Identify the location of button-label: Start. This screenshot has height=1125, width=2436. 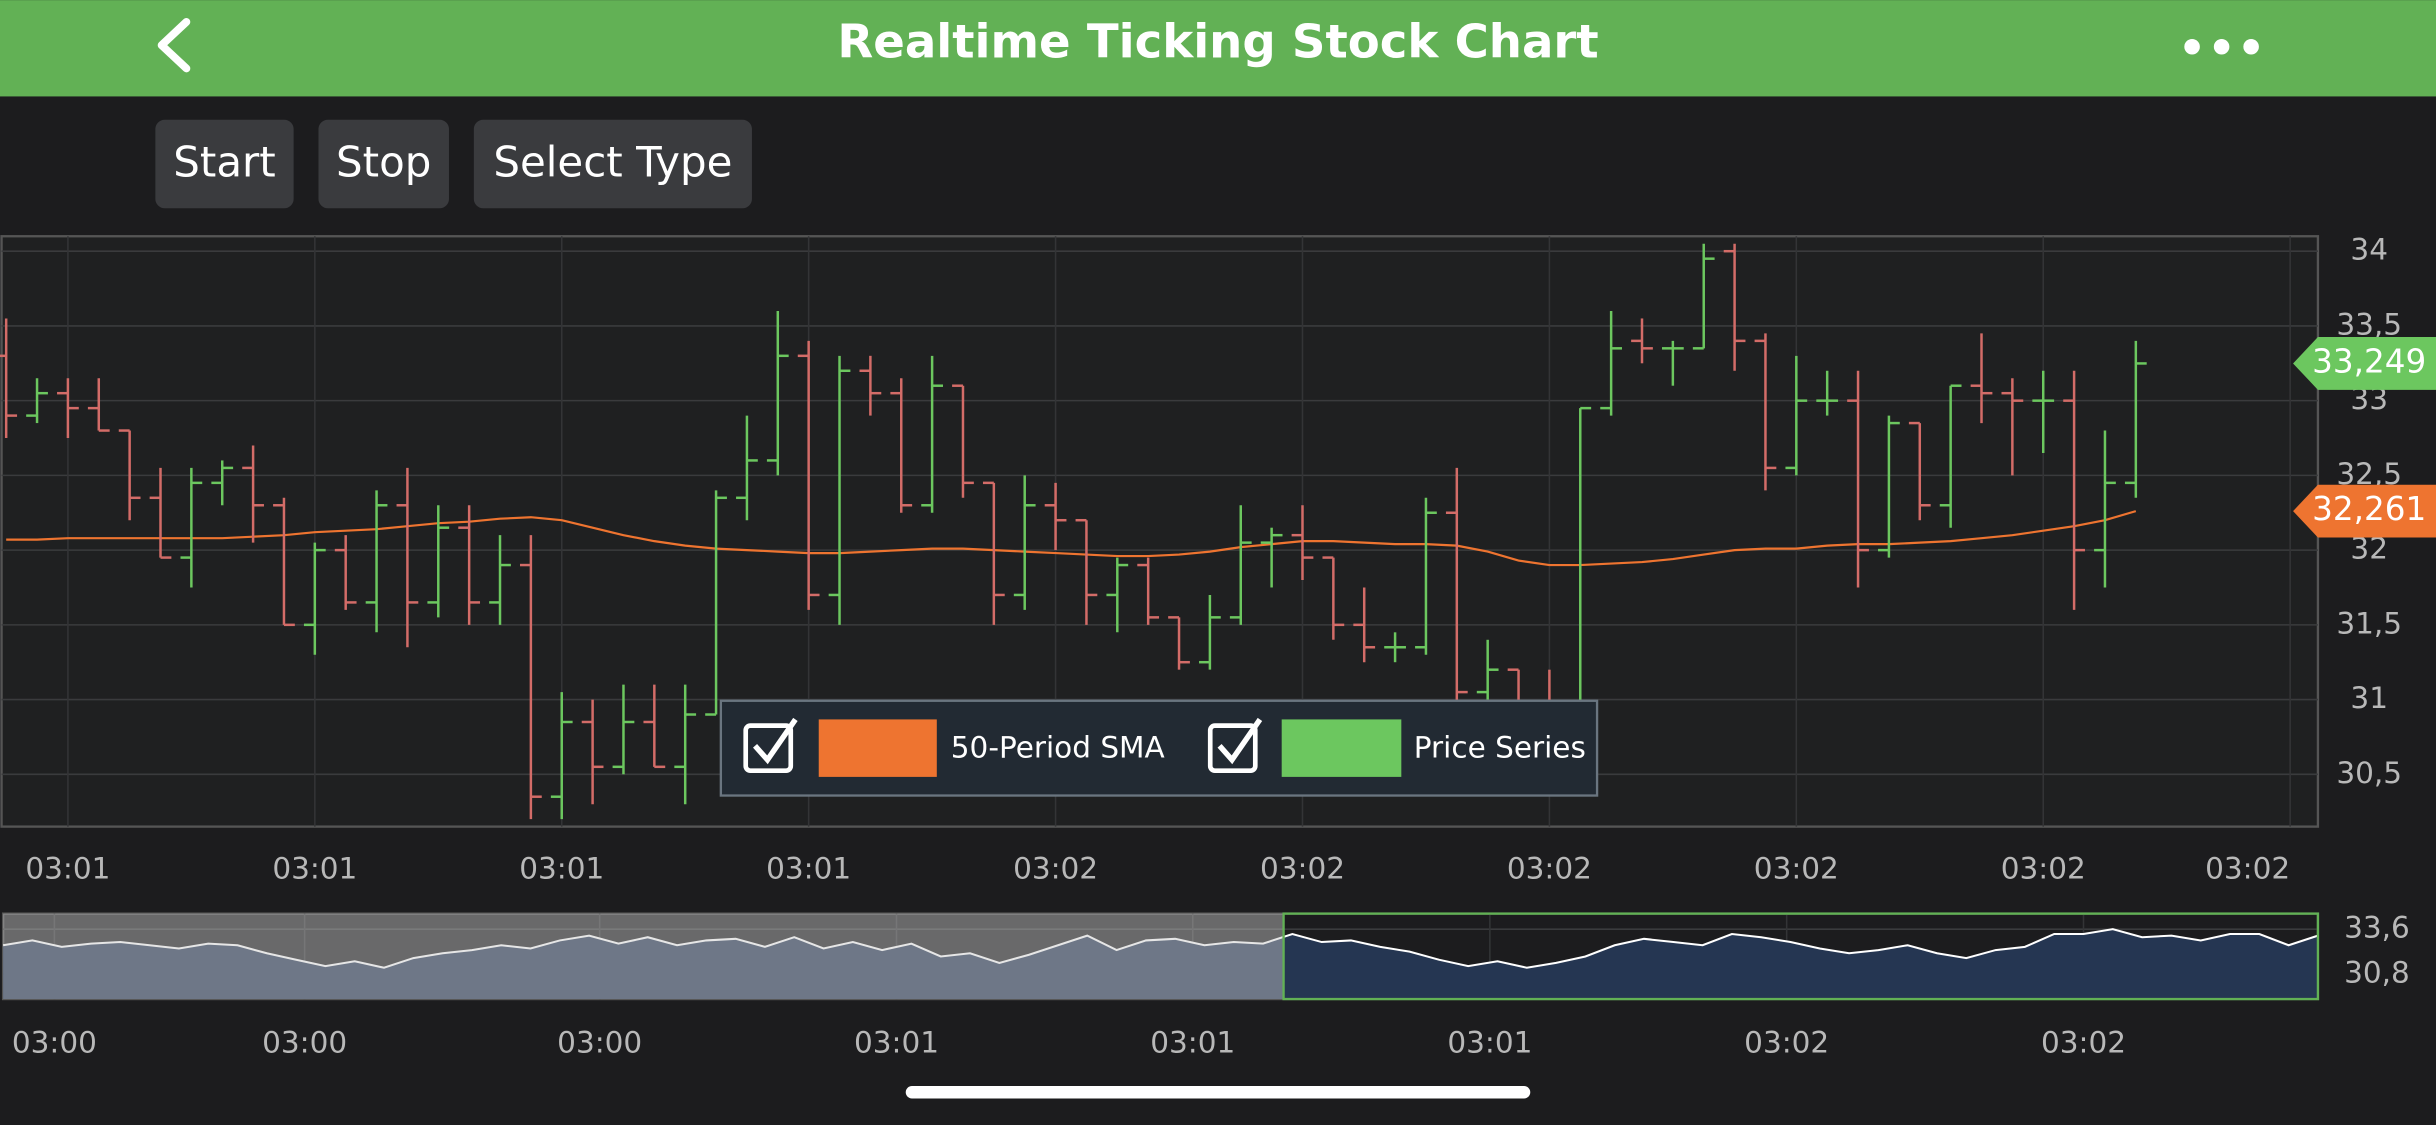
(224, 161).